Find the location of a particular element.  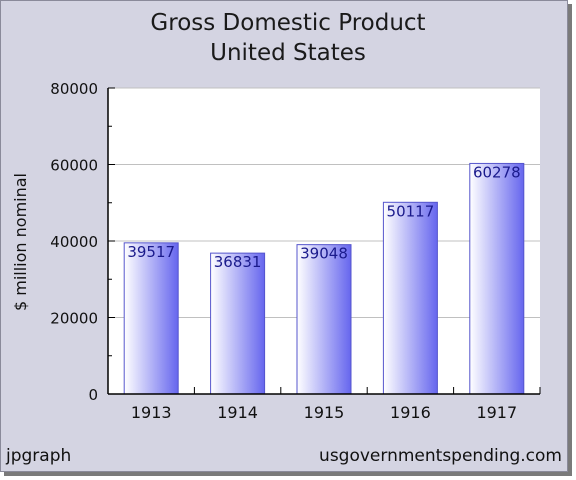

x-tick-label-1913: 1913 is located at coordinates (151, 412).